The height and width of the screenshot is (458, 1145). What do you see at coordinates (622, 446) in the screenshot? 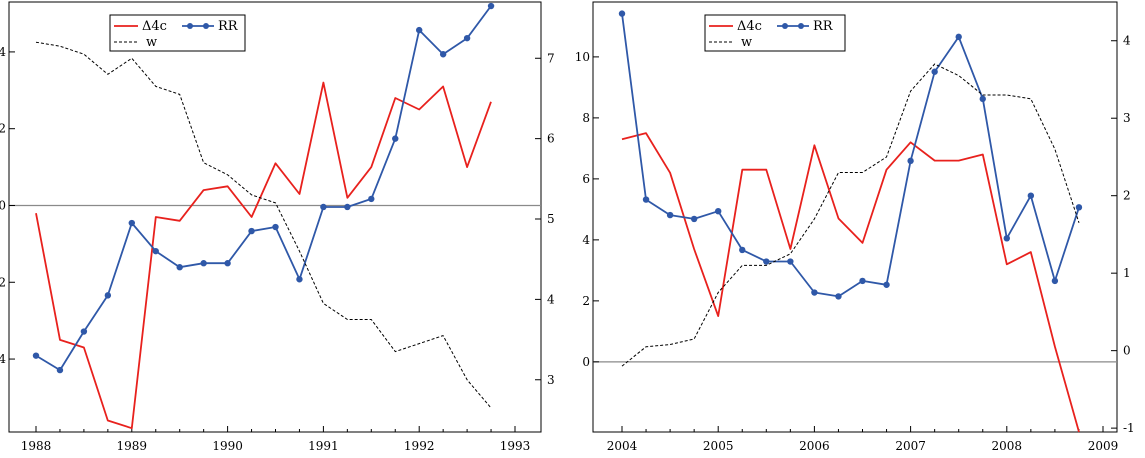
I see `x-tick-label: 2004` at bounding box center [622, 446].